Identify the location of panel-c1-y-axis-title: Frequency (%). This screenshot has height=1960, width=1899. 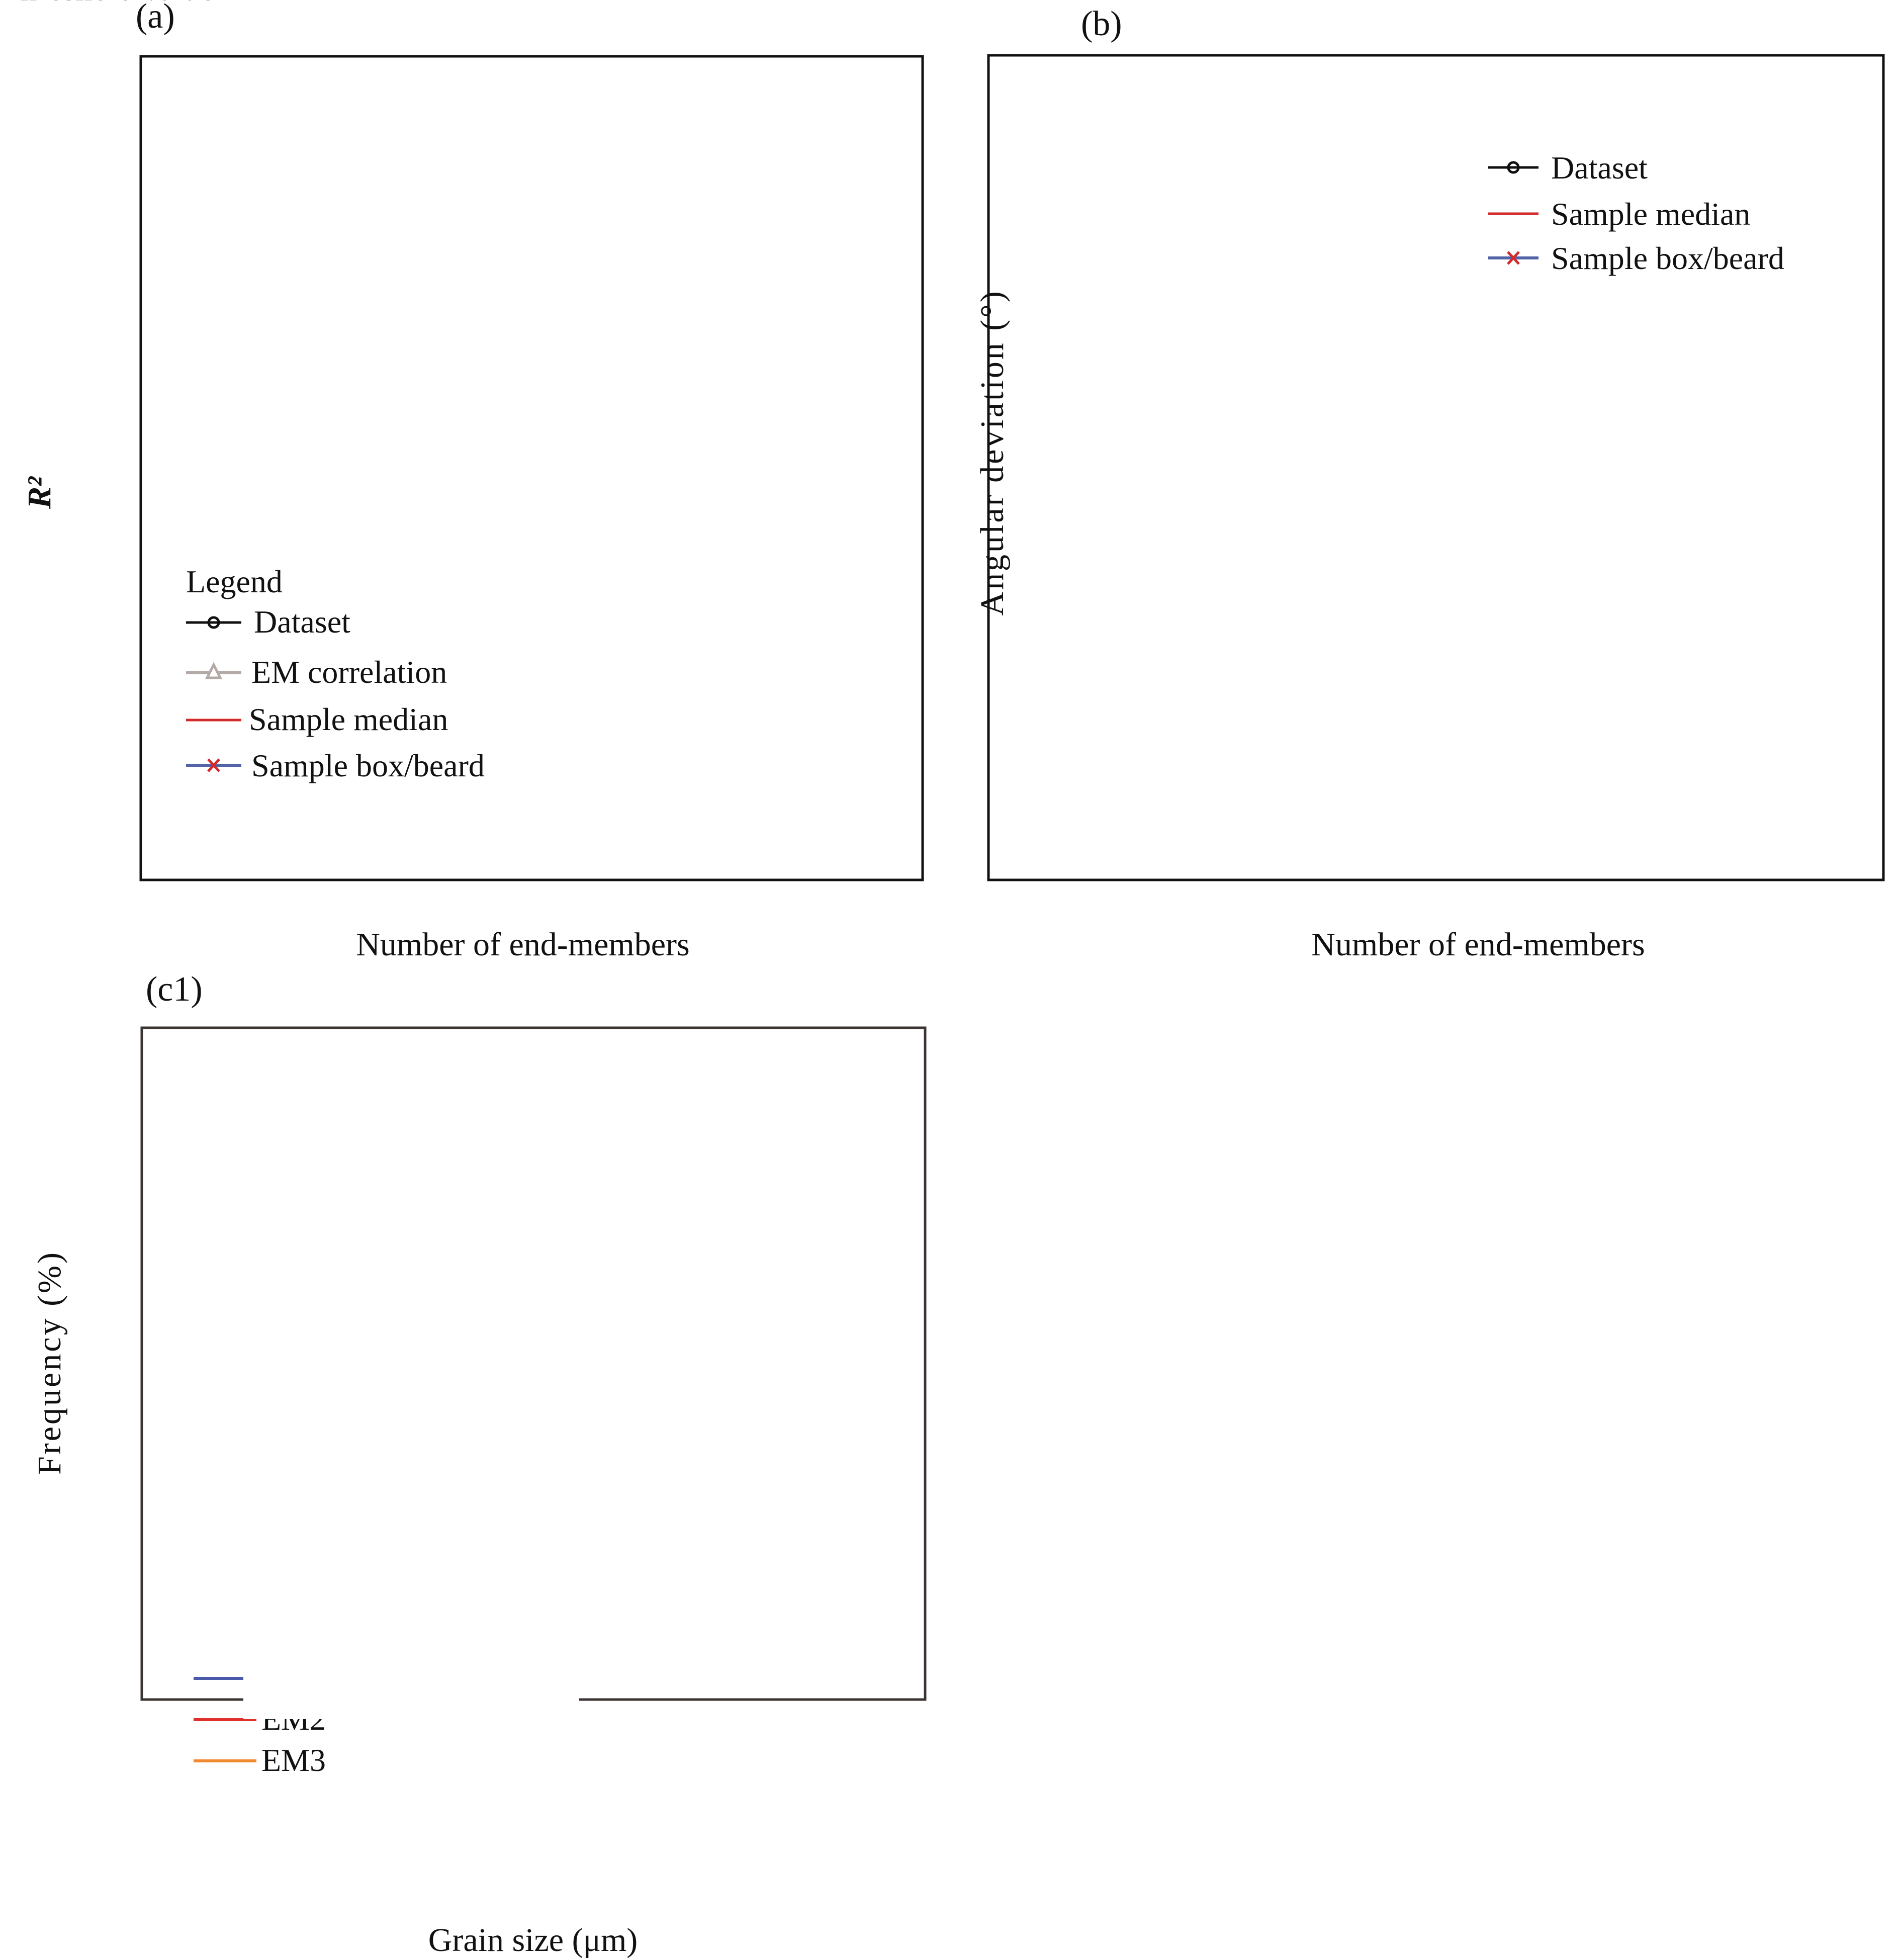
(50, 1363).